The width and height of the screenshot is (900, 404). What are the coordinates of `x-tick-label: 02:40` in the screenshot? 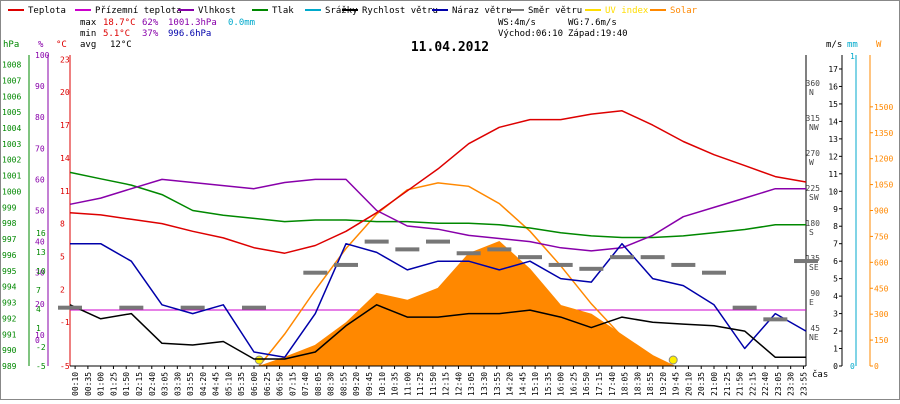 It's located at (152, 384).